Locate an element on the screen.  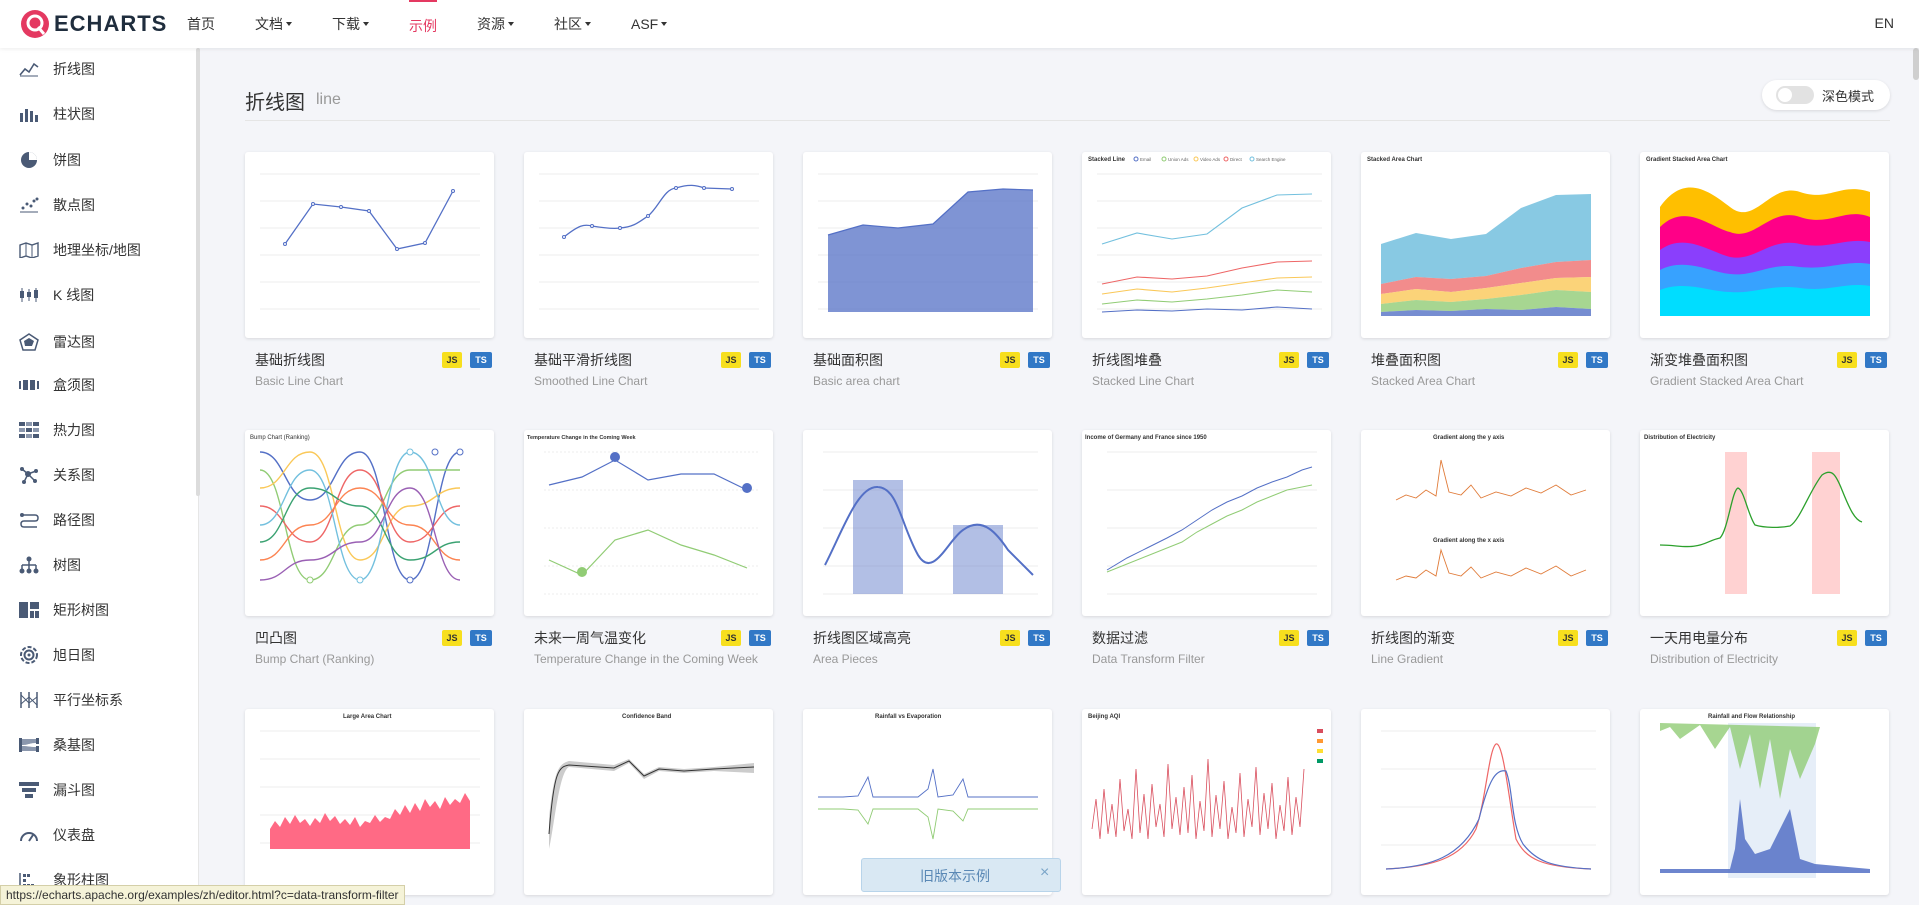
card-thumbnail: Income of Germany and France since 1950 is located at coordinates (1206, 523).